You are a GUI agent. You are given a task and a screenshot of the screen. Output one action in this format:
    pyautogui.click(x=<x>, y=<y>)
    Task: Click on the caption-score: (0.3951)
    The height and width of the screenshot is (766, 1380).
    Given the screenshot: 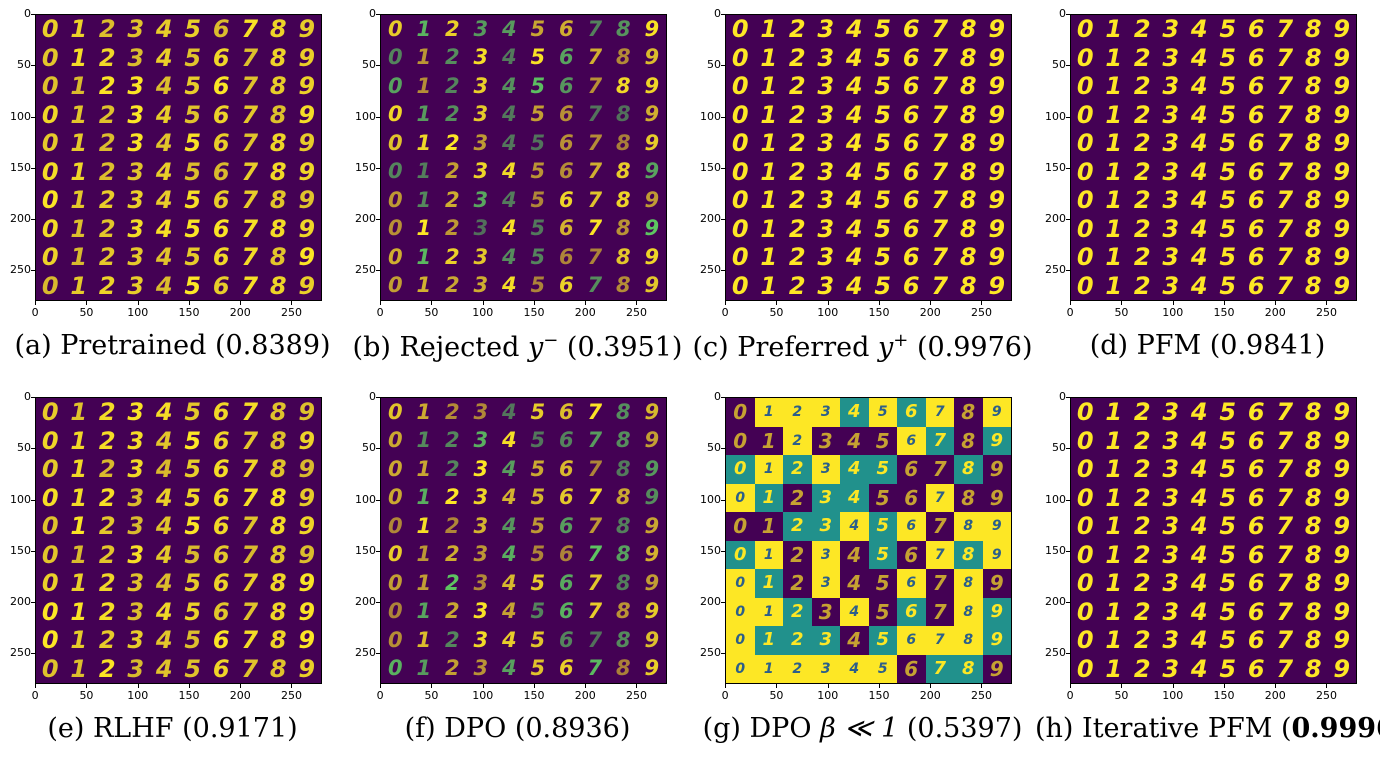 What is the action you would take?
    pyautogui.click(x=624, y=347)
    